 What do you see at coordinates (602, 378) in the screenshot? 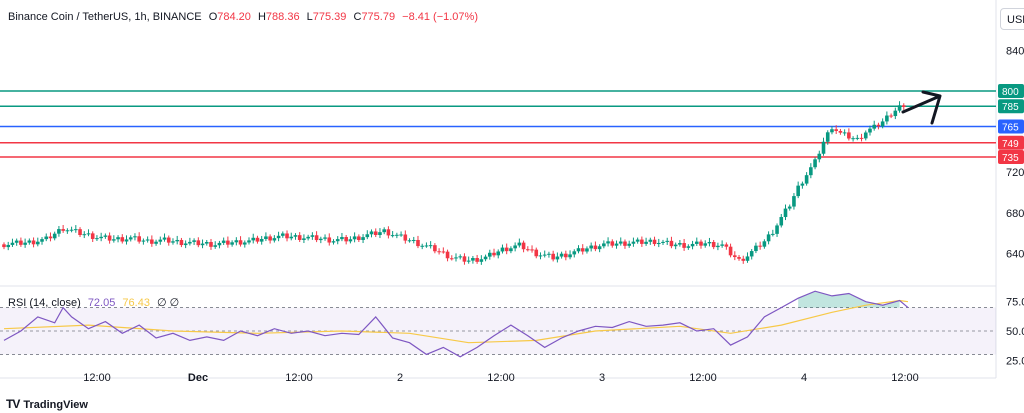
I see `x-tick-label: 3` at bounding box center [602, 378].